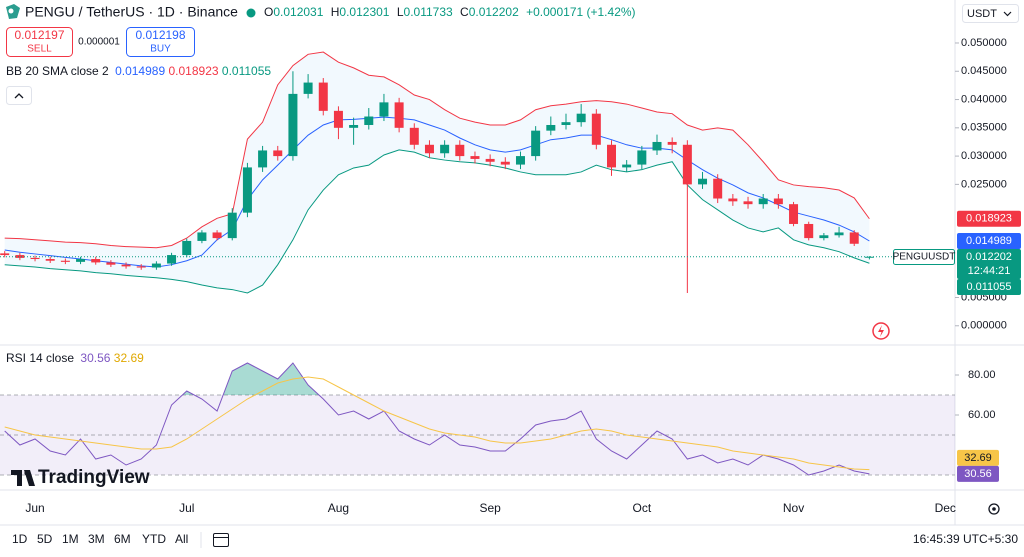 The height and width of the screenshot is (557, 1024). I want to click on currency-button, so click(990, 13).